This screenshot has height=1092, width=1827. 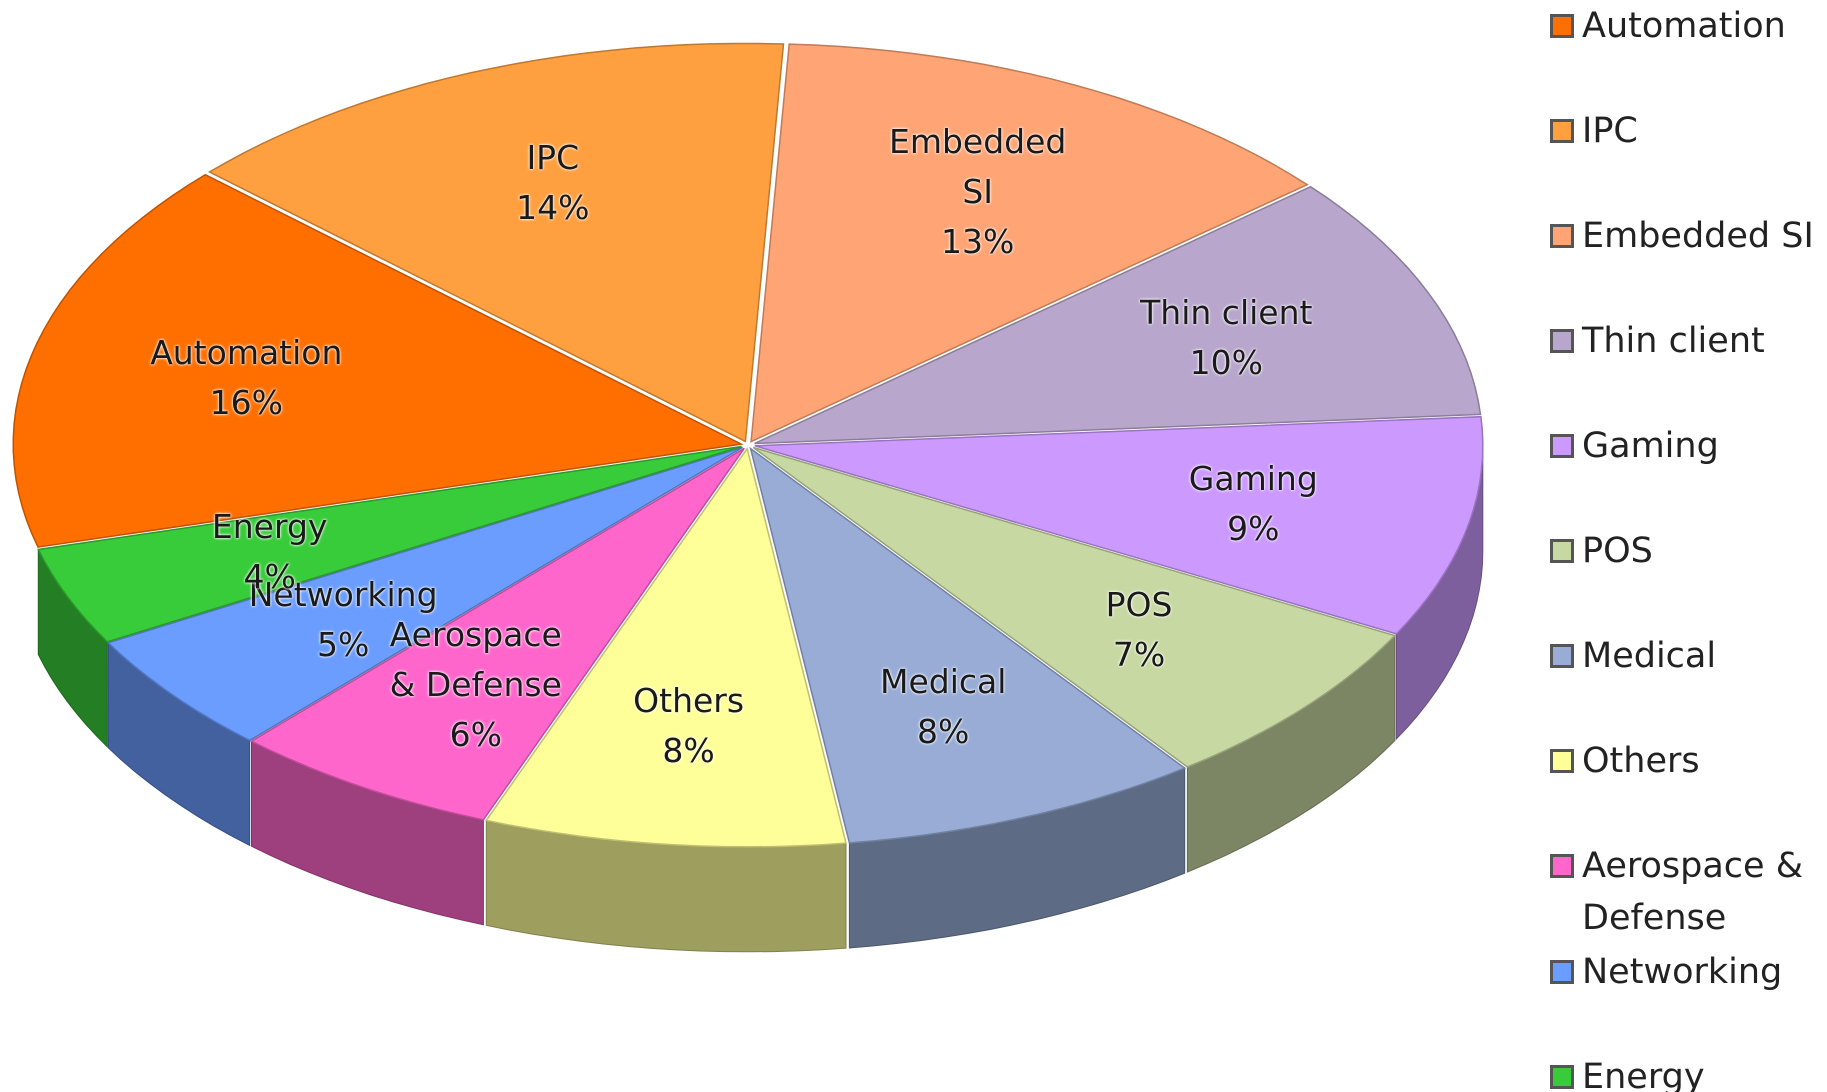 I want to click on legend-item: Automation, so click(x=1668, y=26).